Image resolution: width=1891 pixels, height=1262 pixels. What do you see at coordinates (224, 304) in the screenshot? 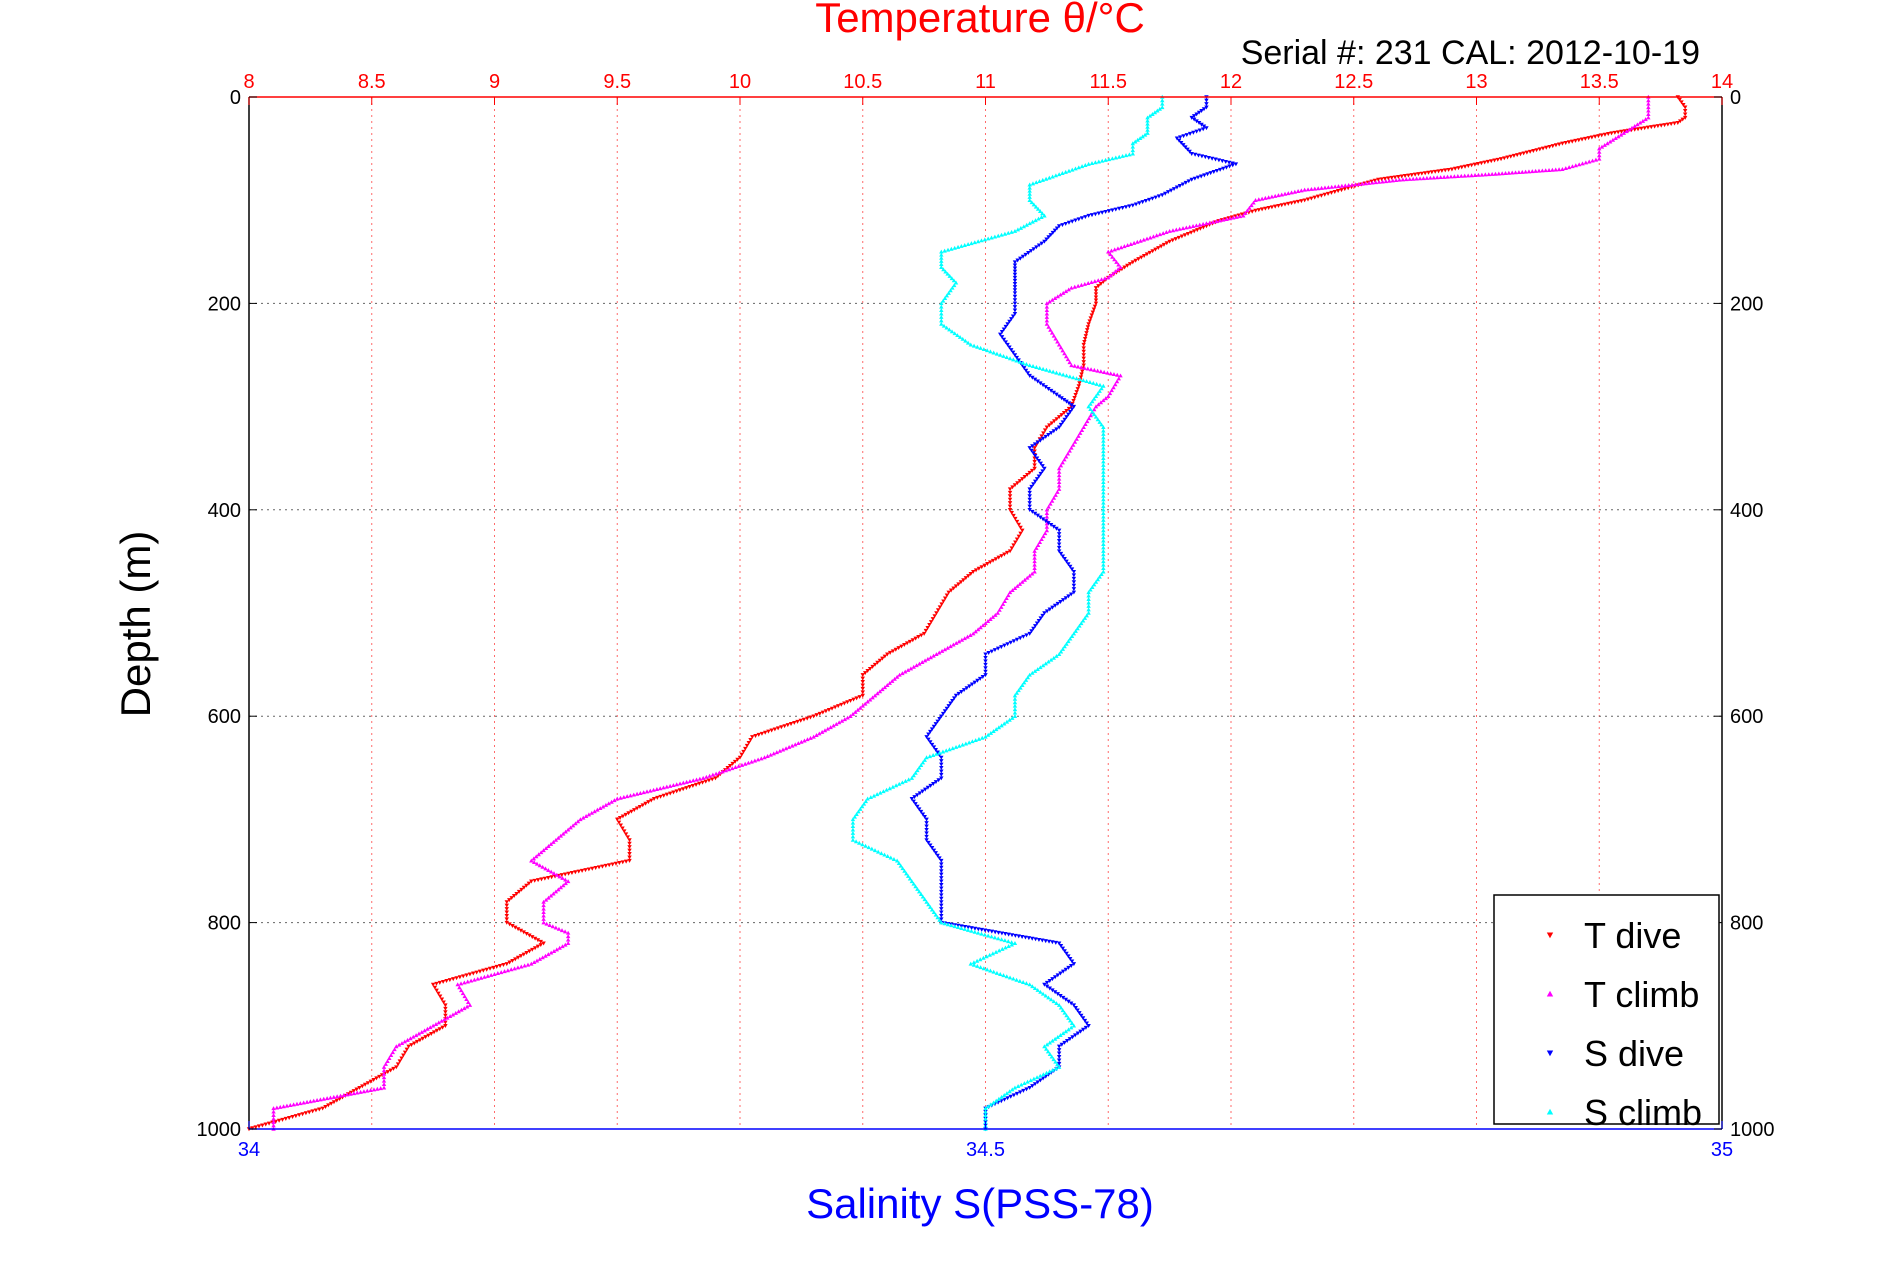
I see `left-tick-label: 200` at bounding box center [224, 304].